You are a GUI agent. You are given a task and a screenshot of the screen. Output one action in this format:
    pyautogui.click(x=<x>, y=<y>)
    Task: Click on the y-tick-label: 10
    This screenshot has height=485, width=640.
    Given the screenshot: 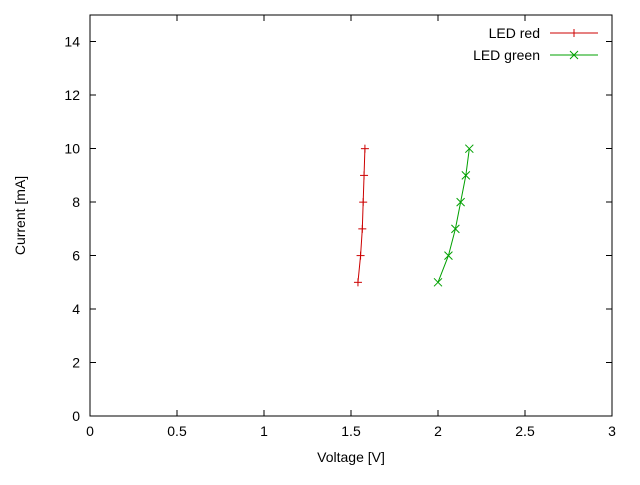 What is the action you would take?
    pyautogui.click(x=72, y=149)
    